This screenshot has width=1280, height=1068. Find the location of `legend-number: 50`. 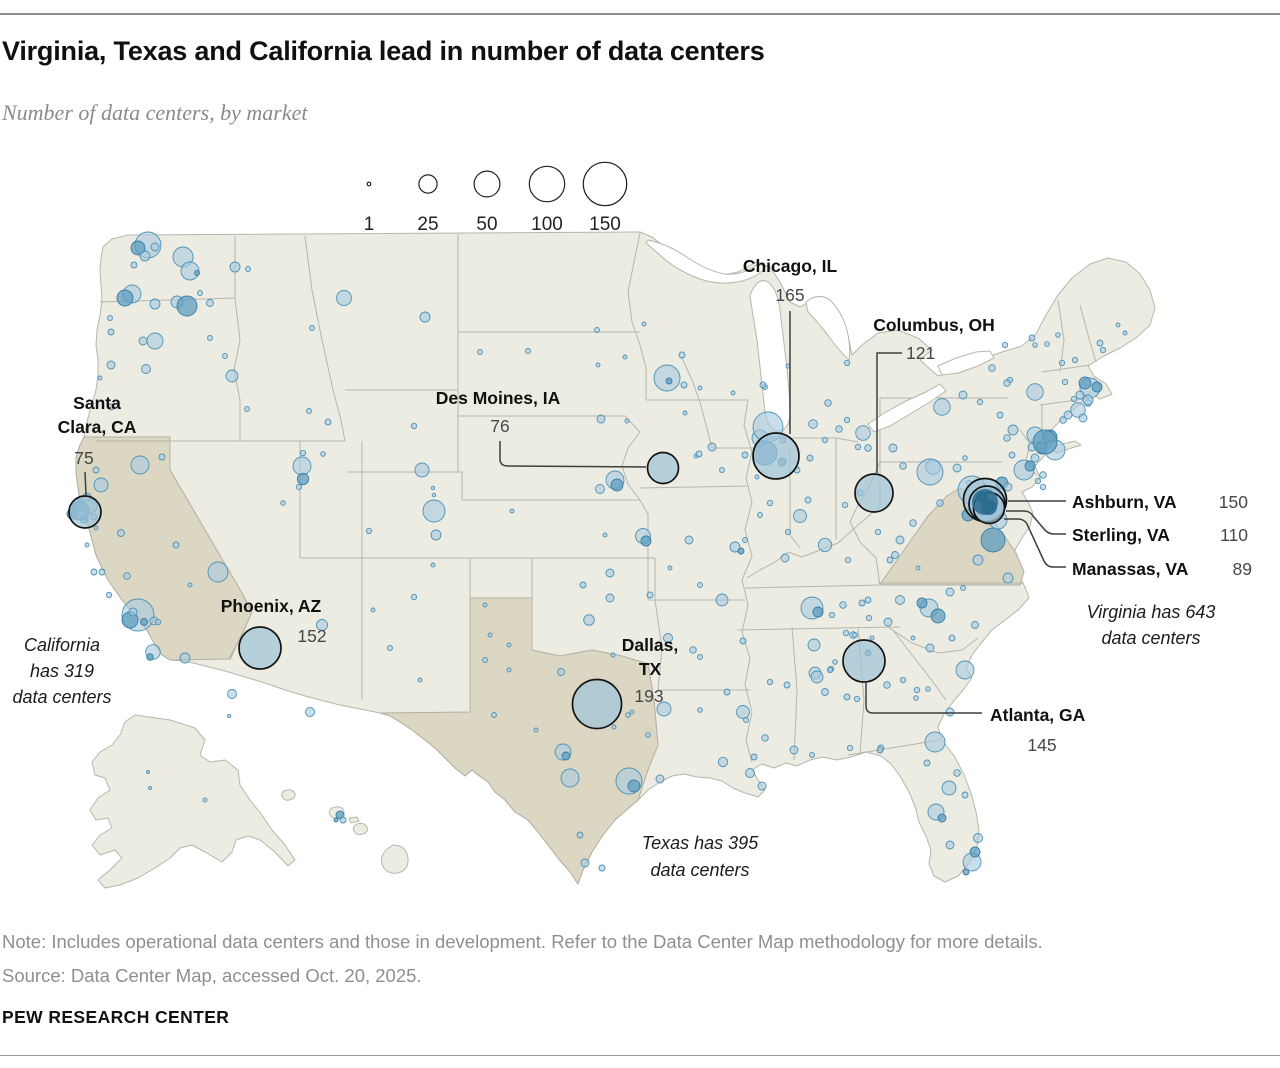

legend-number: 50 is located at coordinates (486, 224).